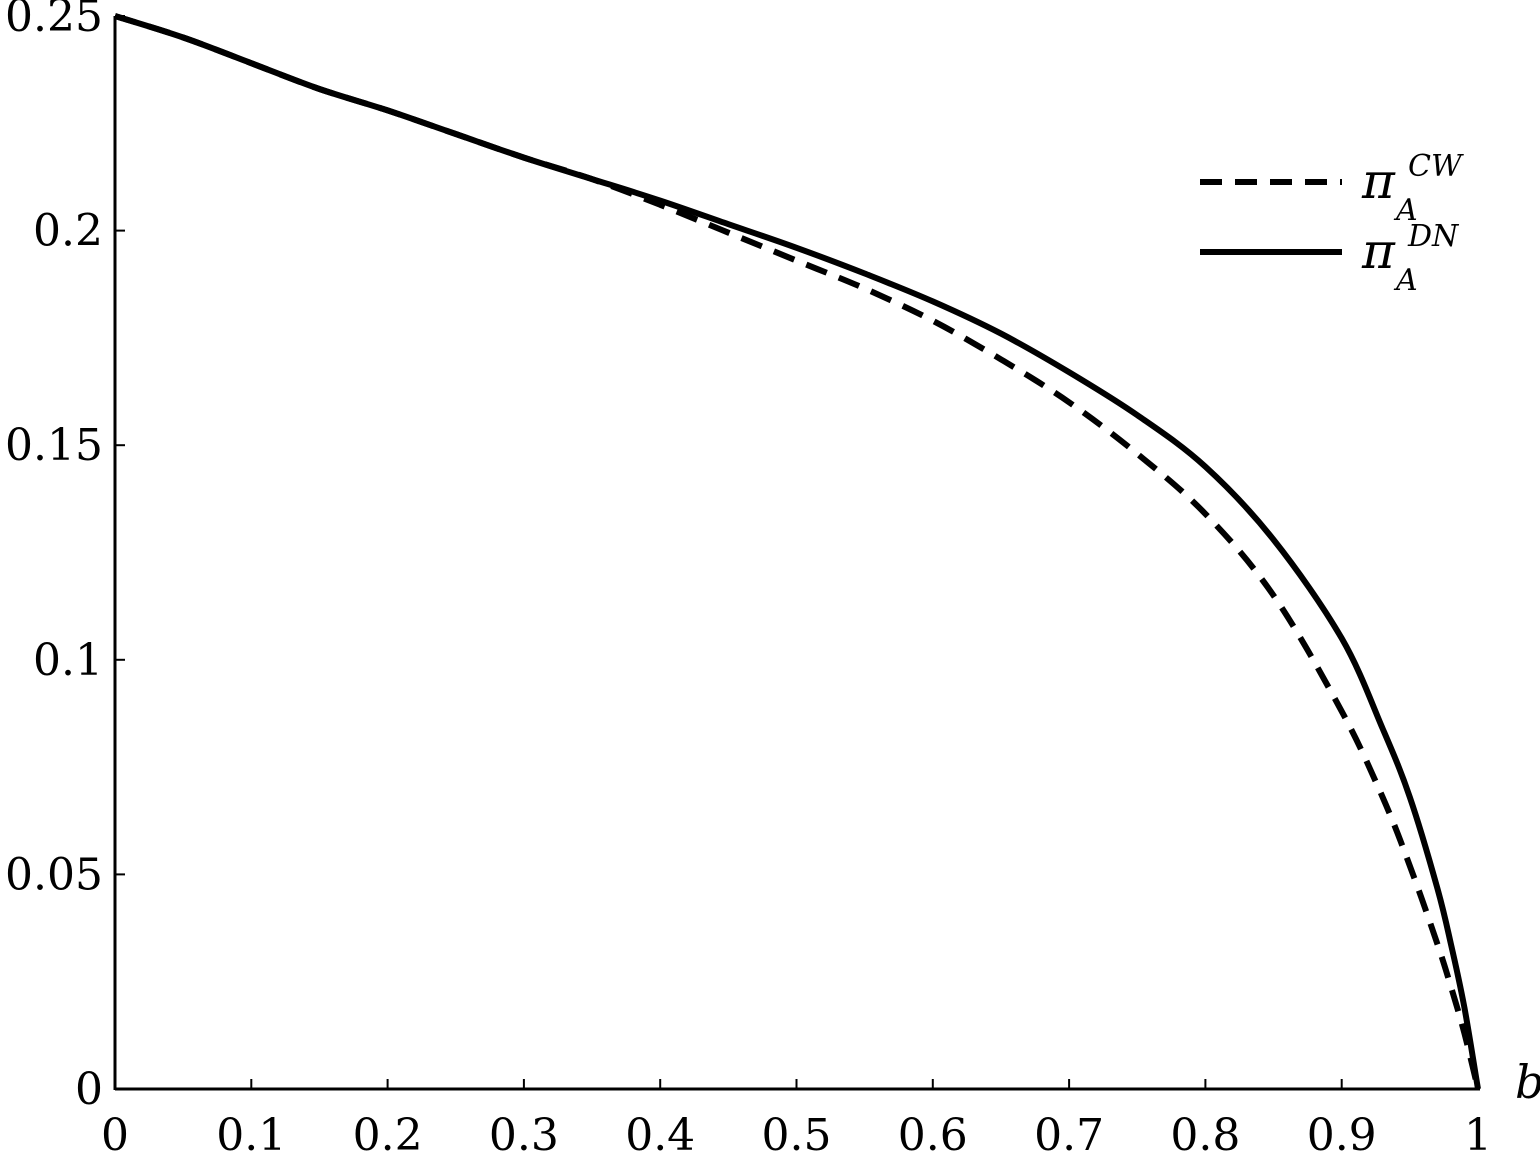  I want to click on legend-label-sup: DN, so click(1433, 236).